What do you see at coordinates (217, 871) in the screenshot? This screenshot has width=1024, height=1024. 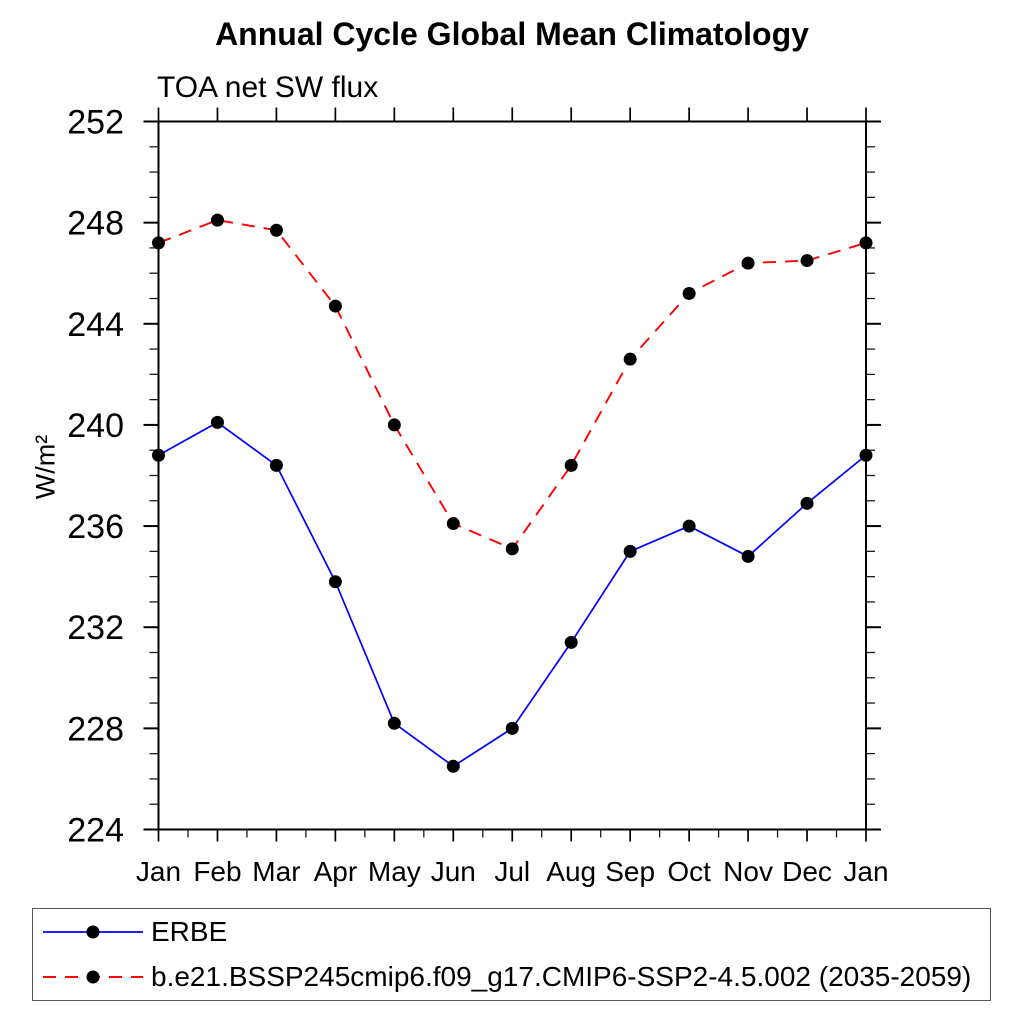 I see `x-tick-label: Feb` at bounding box center [217, 871].